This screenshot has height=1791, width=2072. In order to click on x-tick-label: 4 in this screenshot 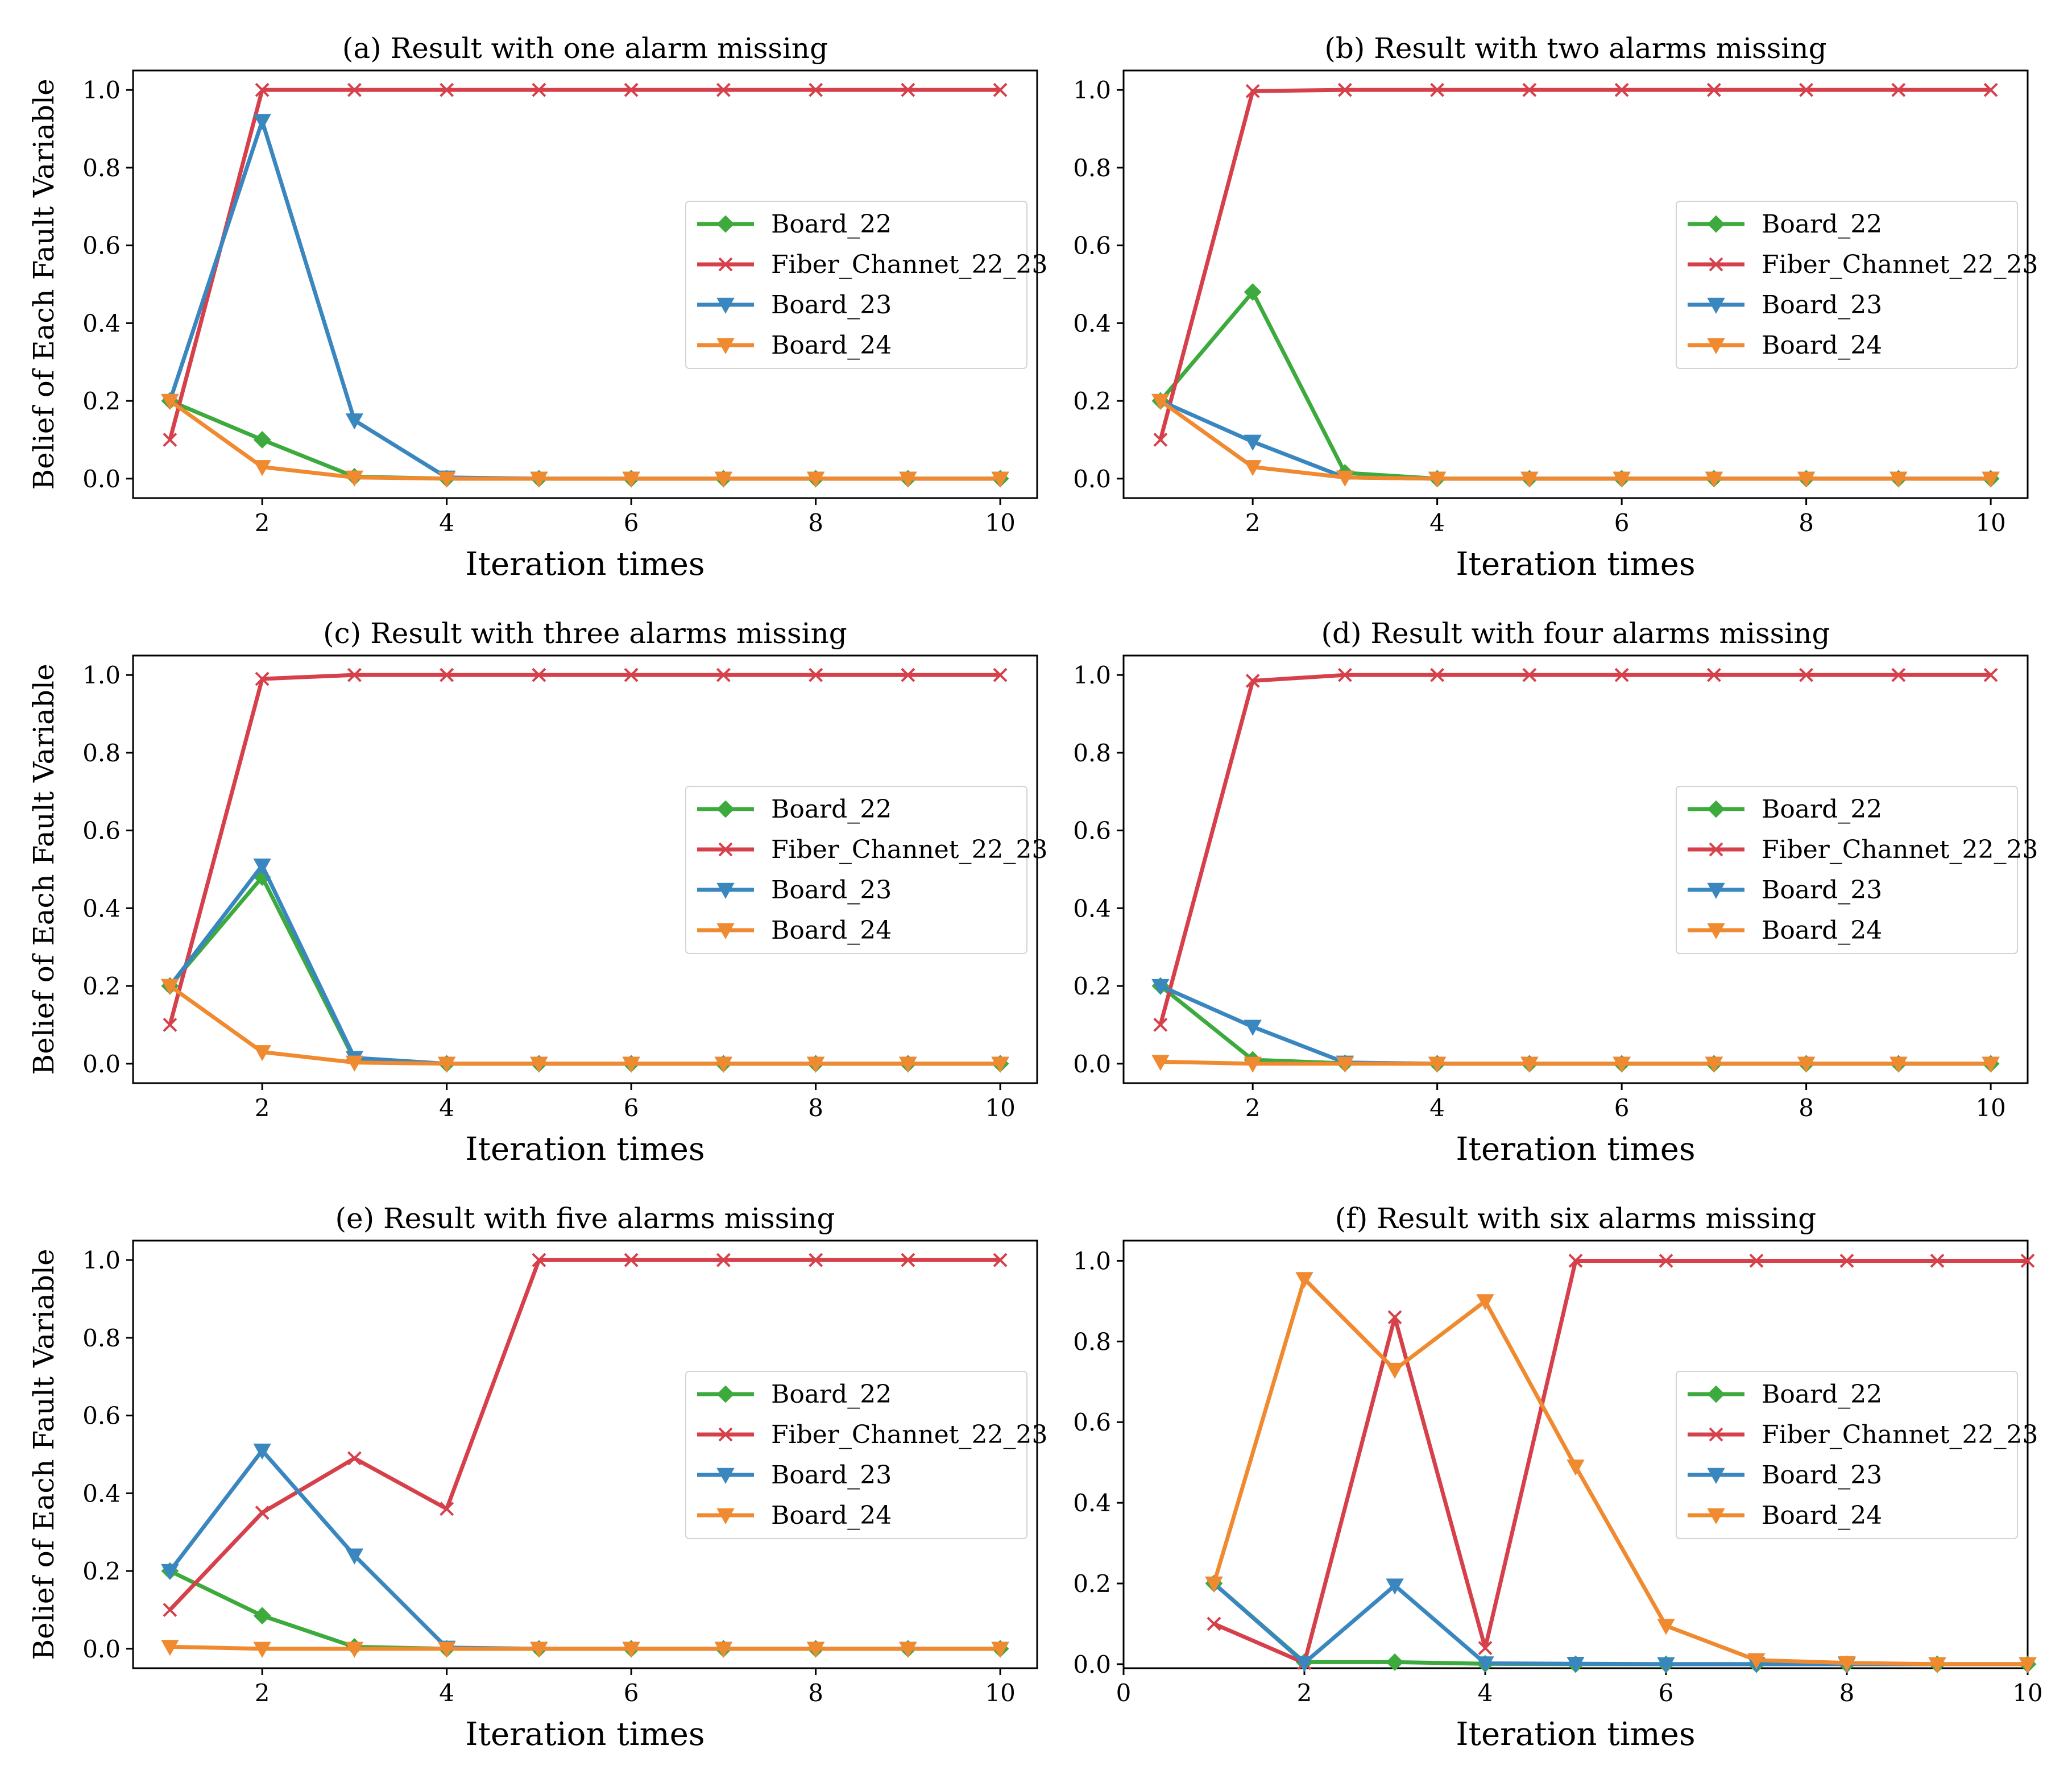, I will do `click(446, 523)`.